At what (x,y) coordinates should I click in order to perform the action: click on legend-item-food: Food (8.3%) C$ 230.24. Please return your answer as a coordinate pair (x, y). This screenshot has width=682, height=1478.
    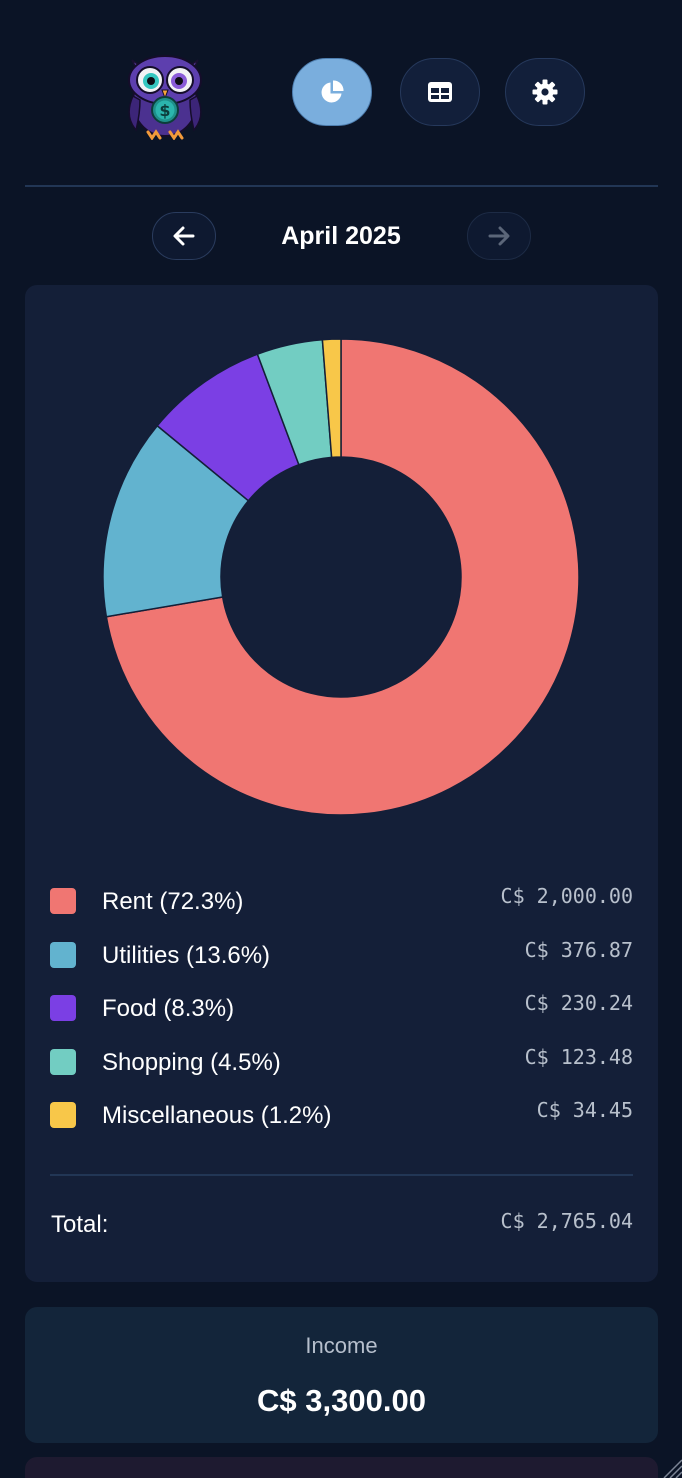
    Looking at the image, I should click on (341, 1007).